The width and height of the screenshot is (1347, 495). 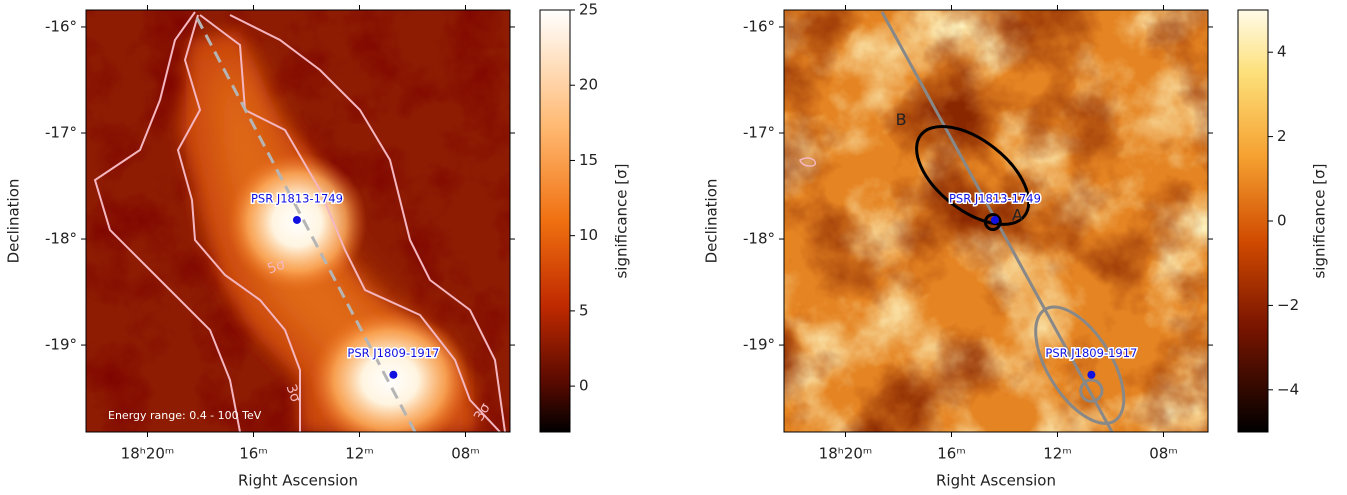 I want to click on source-label: B, so click(x=901, y=119).